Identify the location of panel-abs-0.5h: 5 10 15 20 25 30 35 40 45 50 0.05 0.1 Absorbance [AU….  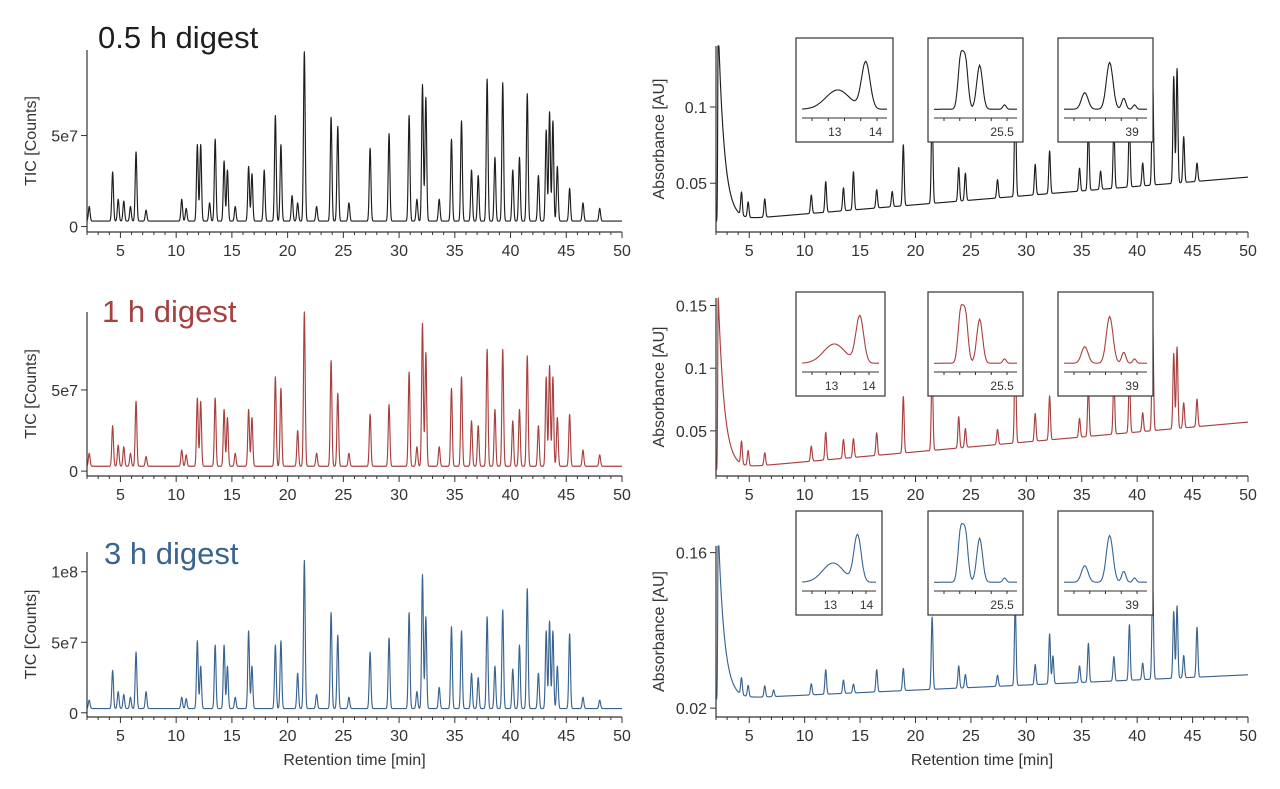
(954, 148).